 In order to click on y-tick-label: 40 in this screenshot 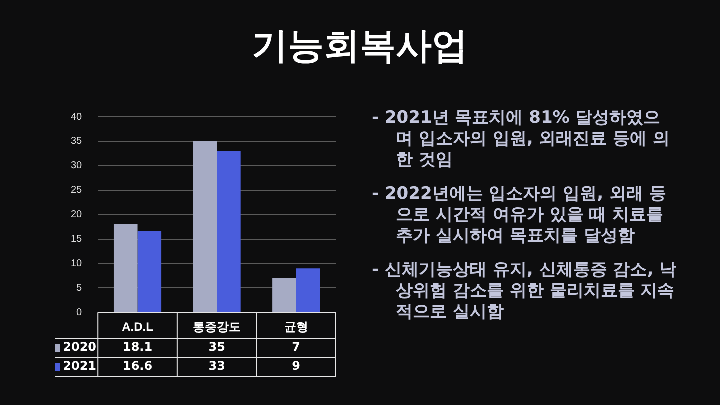, I will do `click(77, 117)`.